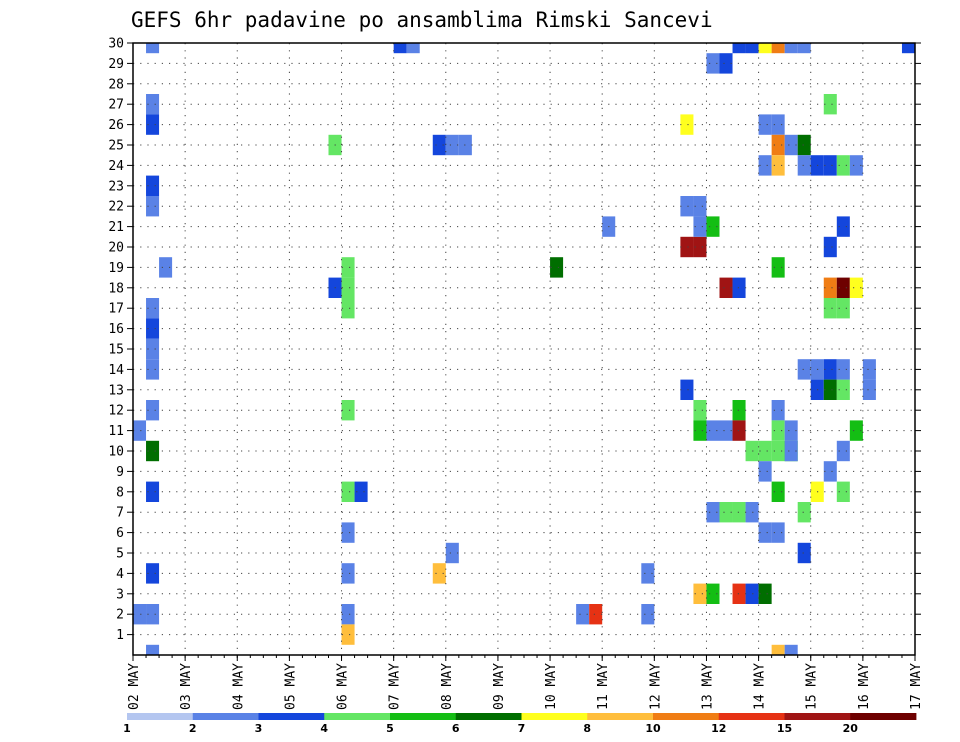  Describe the element at coordinates (120, 594) in the screenshot. I see `y-tick-label: 3` at that location.